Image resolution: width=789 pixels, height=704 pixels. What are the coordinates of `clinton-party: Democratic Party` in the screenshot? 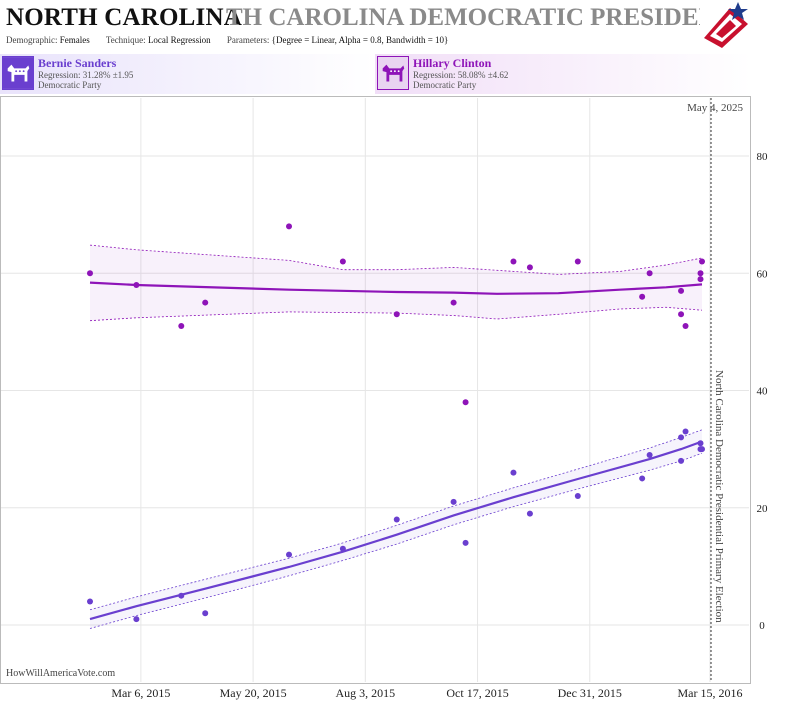 It's located at (445, 85).